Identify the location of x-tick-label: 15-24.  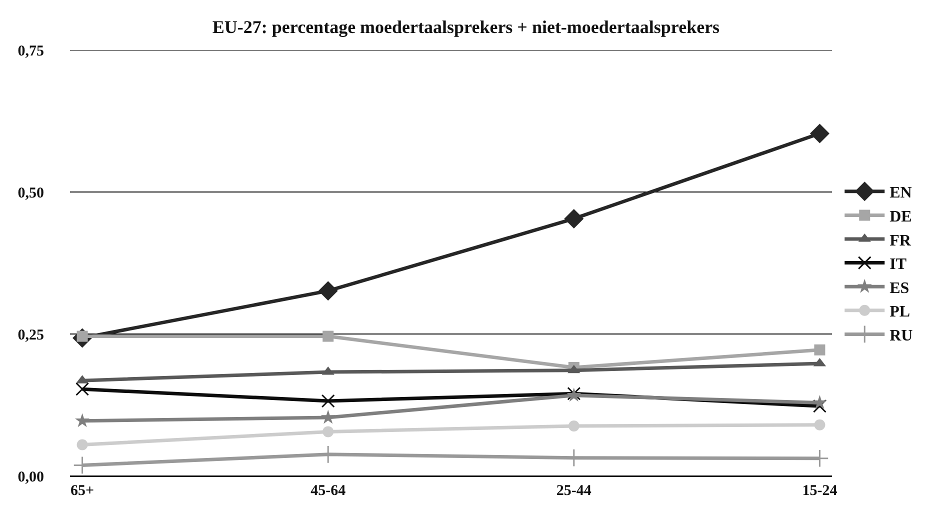
(820, 491).